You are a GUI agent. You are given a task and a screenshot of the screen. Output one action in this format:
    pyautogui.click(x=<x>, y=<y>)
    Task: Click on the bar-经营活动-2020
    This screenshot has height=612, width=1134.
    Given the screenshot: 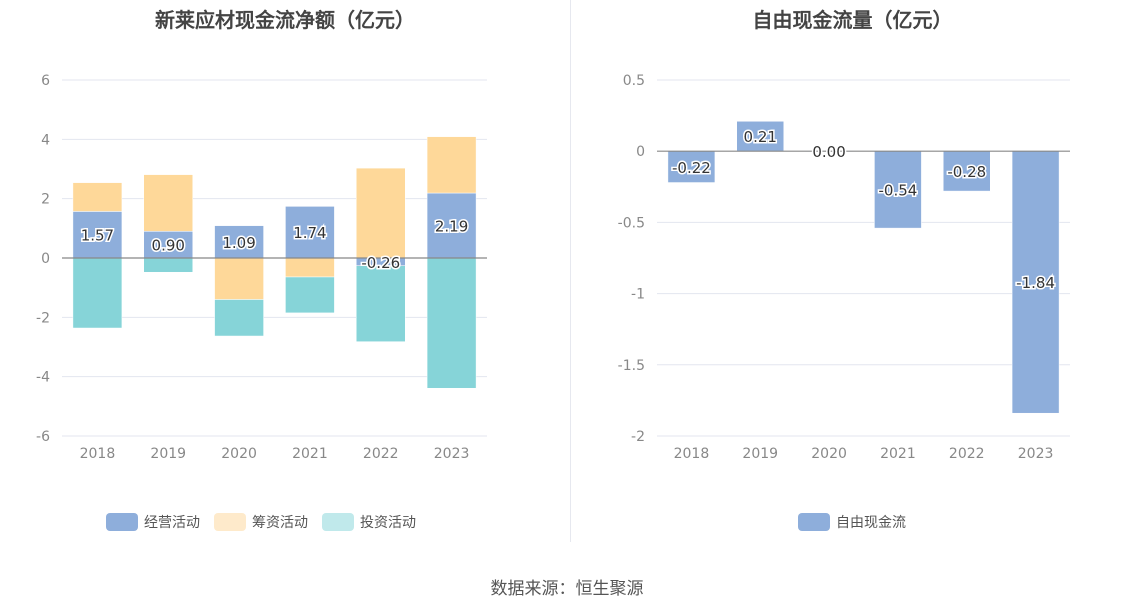 What is the action you would take?
    pyautogui.click(x=239, y=242)
    